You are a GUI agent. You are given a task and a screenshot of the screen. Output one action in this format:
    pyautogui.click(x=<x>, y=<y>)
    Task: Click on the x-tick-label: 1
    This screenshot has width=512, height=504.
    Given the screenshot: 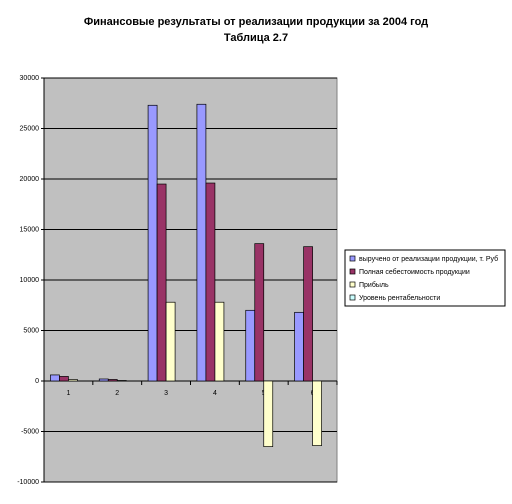 What is the action you would take?
    pyautogui.click(x=68, y=393)
    